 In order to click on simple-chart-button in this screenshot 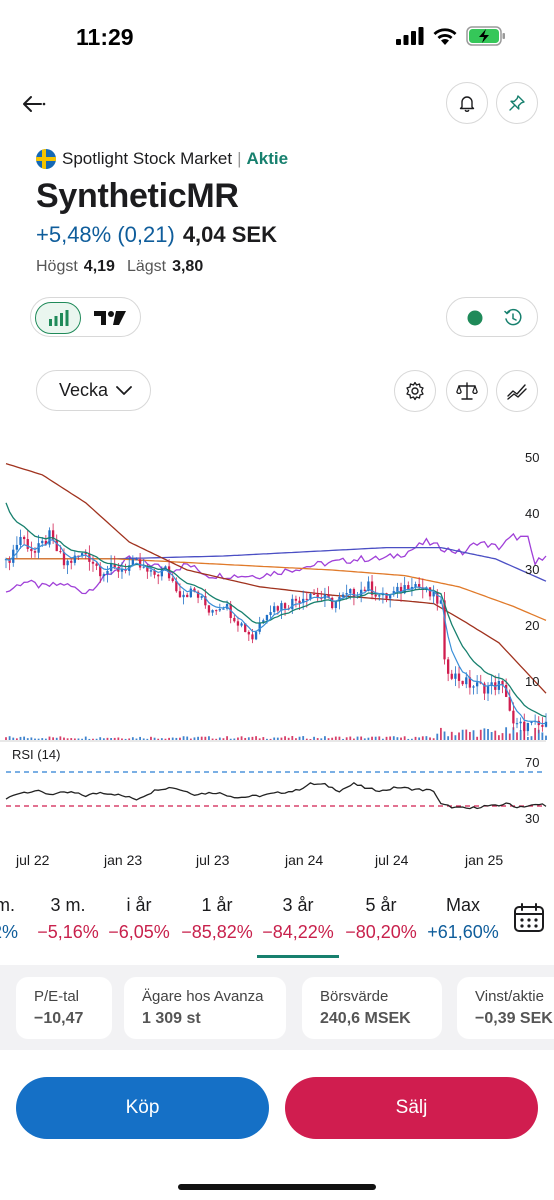, I will do `click(58, 318)`.